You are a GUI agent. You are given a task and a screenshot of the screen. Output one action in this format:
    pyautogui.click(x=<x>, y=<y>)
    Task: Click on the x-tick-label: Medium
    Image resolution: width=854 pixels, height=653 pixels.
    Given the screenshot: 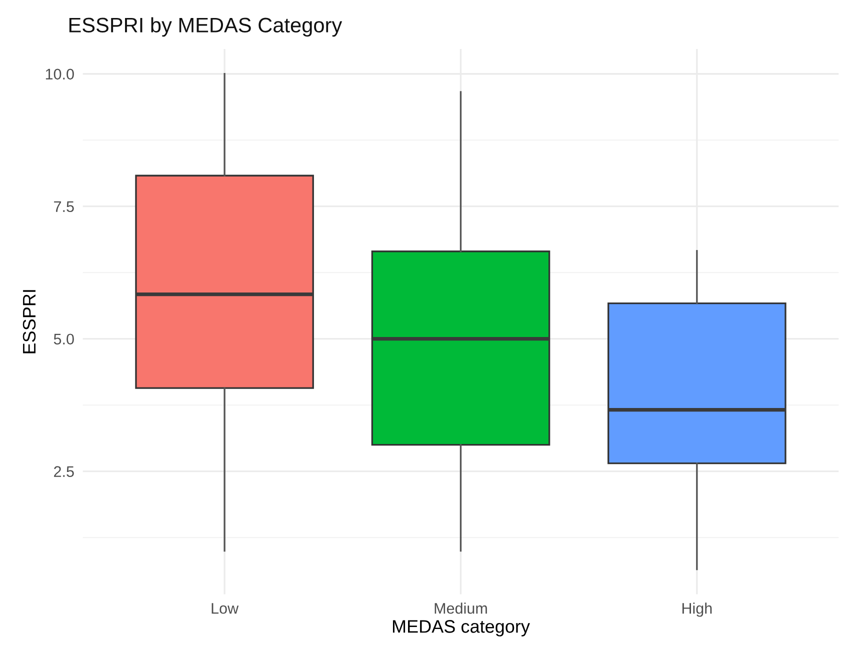 What is the action you would take?
    pyautogui.click(x=460, y=608)
    